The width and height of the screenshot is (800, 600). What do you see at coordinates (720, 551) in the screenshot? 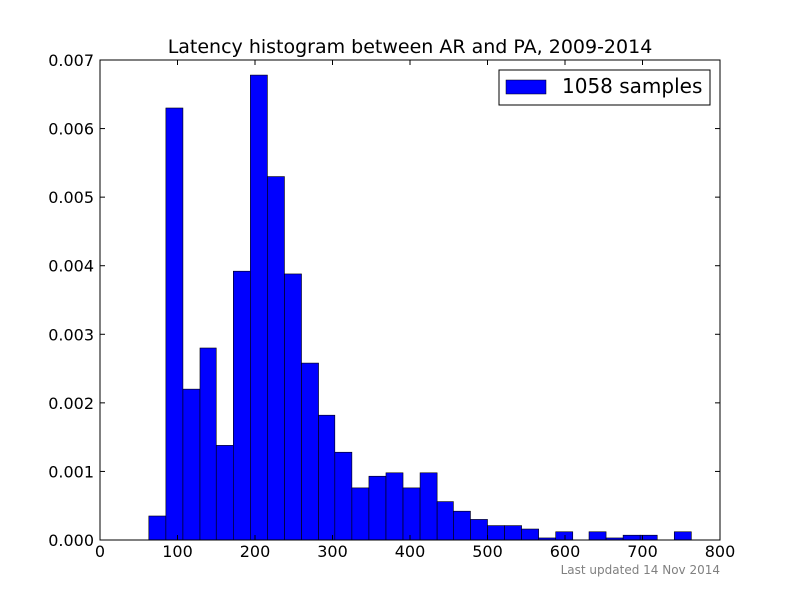
I see `x-tick-label: 800` at bounding box center [720, 551].